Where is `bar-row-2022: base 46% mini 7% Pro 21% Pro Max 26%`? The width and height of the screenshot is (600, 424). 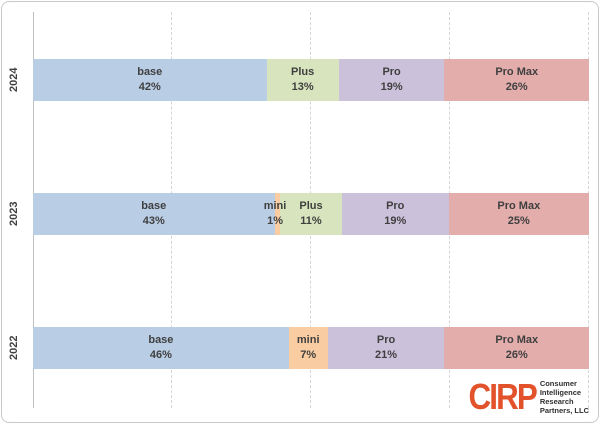 bar-row-2022: base 46% mini 7% Pro 21% Pro Max 26% is located at coordinates (311, 348).